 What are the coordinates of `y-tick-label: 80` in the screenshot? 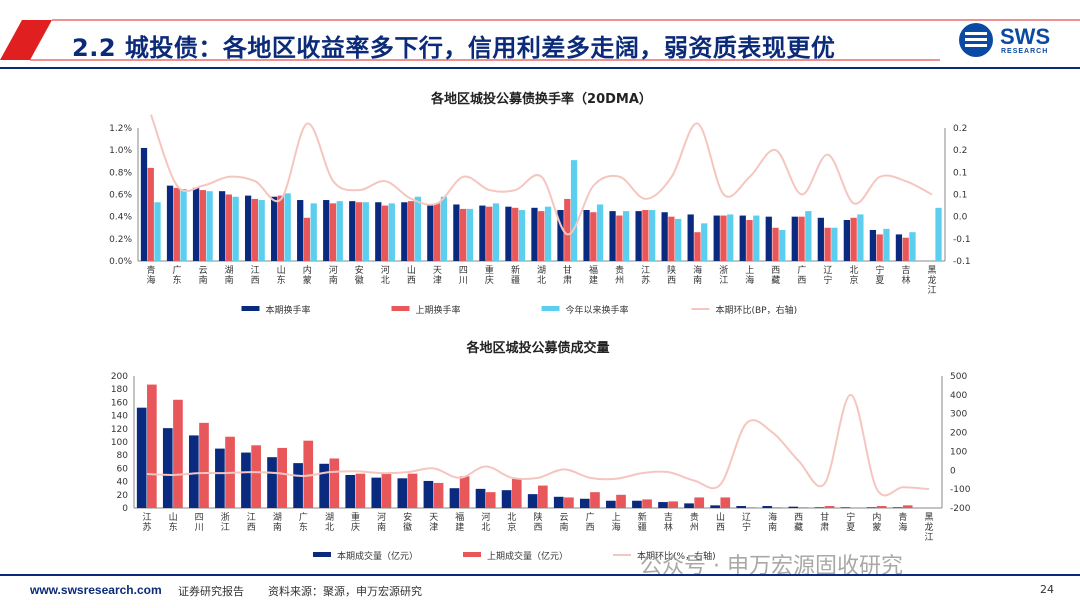 It's located at (123, 456).